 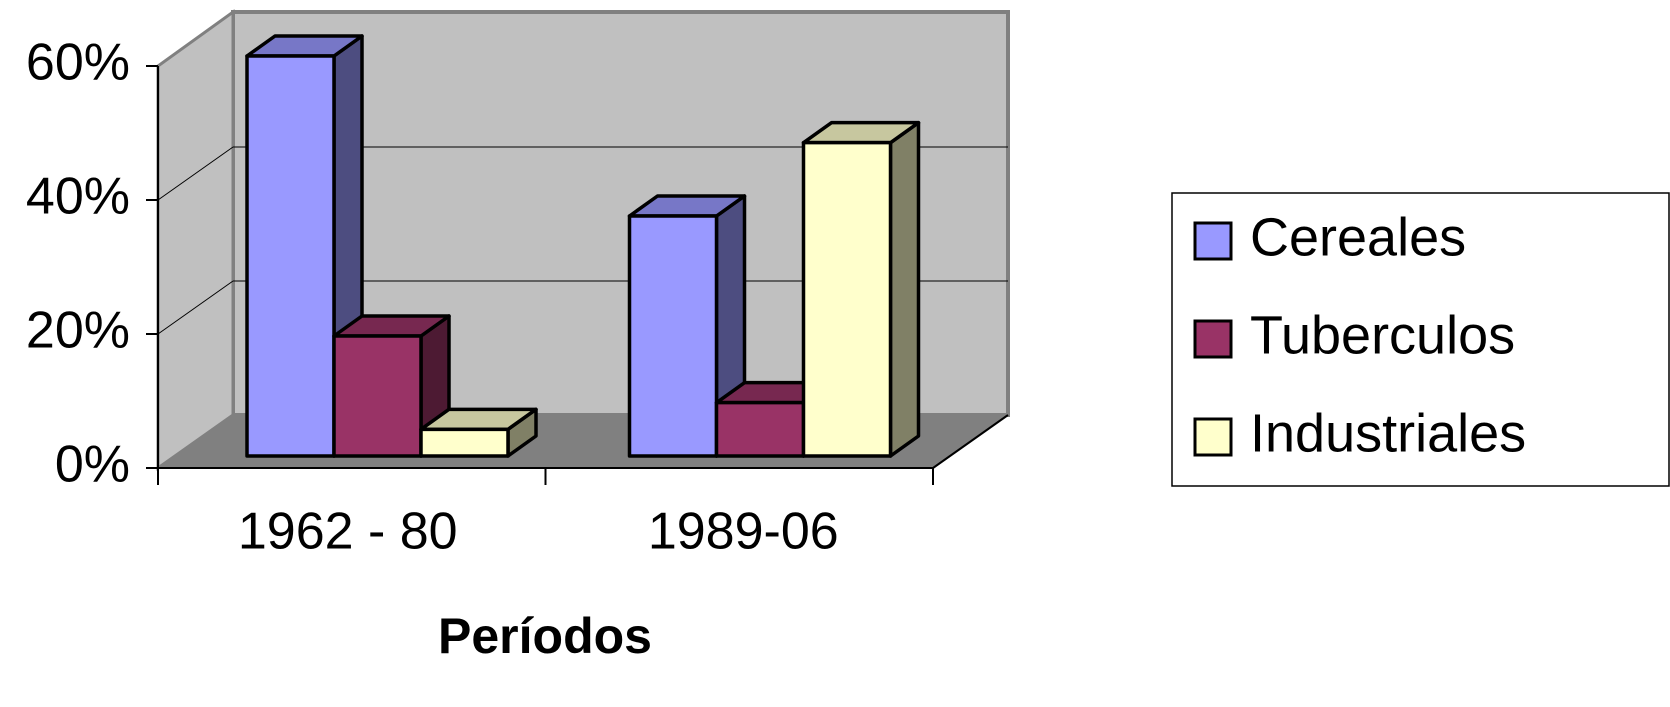 What do you see at coordinates (904, 289) in the screenshot?
I see `bar-side` at bounding box center [904, 289].